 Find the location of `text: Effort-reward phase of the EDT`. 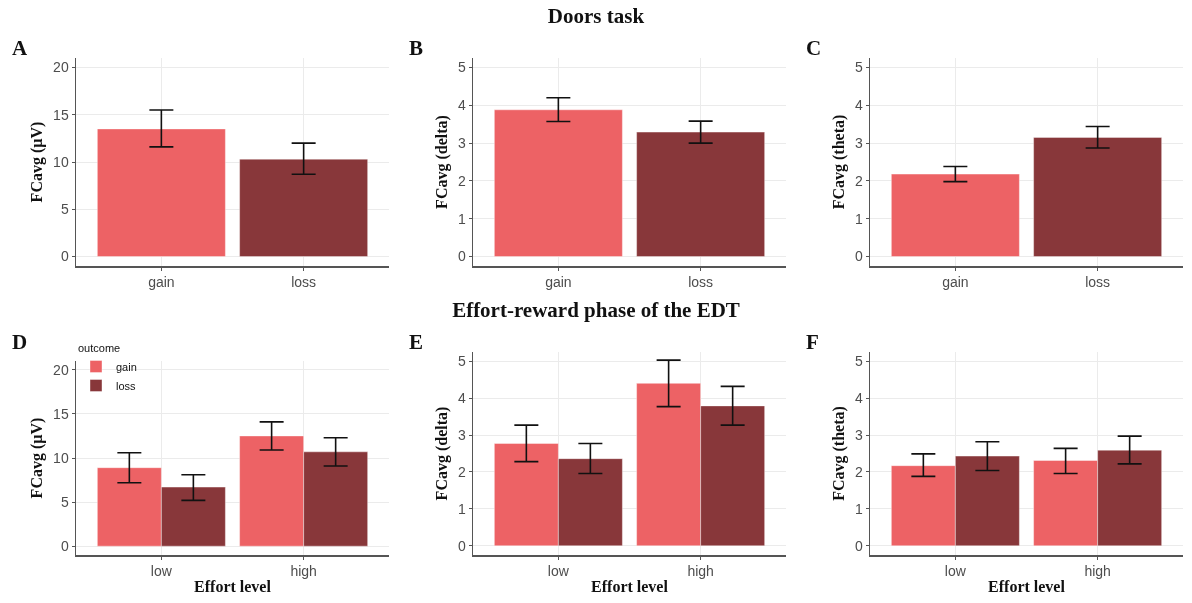

text: Effort-reward phase of the EDT is located at coordinates (596, 310).